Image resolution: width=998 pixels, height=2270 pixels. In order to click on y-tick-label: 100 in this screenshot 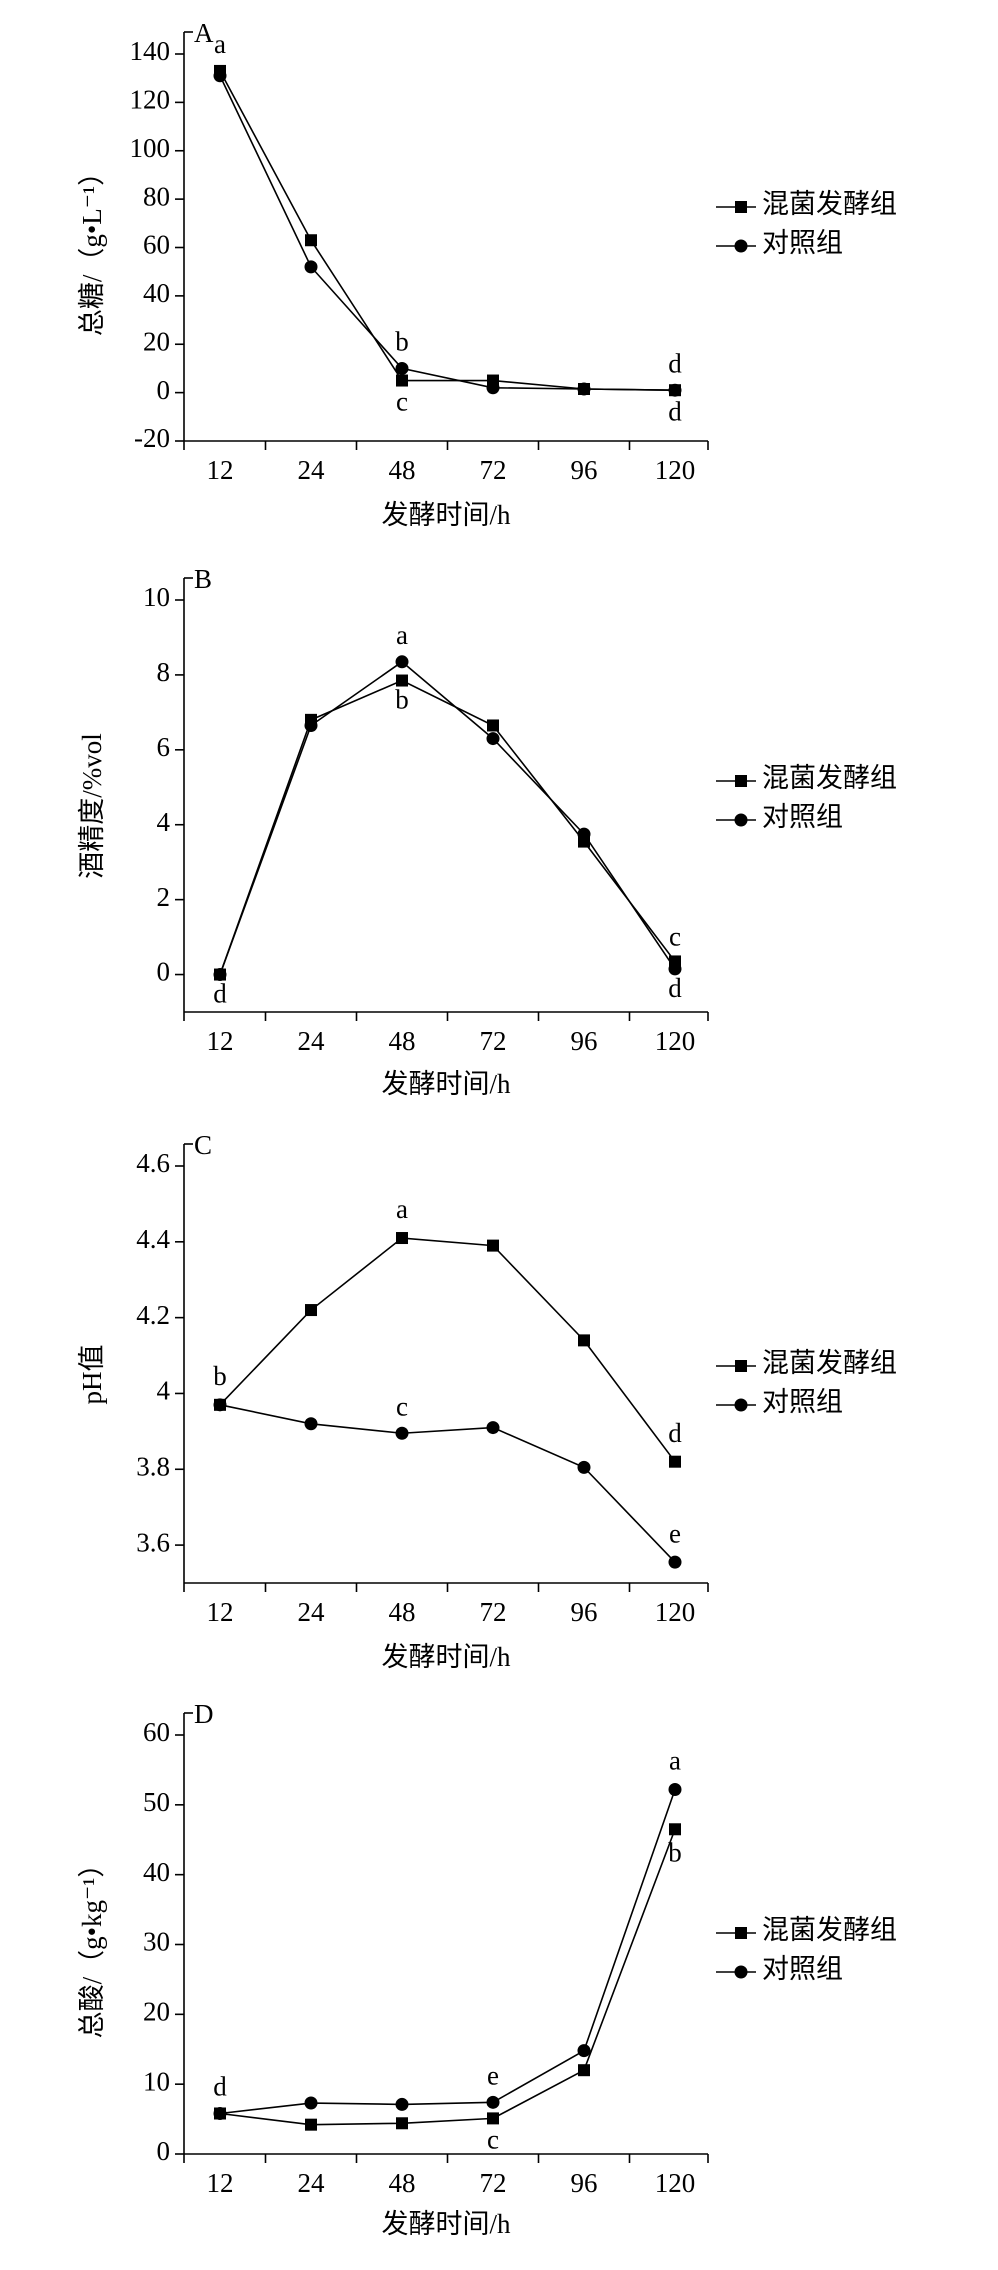, I will do `click(150, 148)`.